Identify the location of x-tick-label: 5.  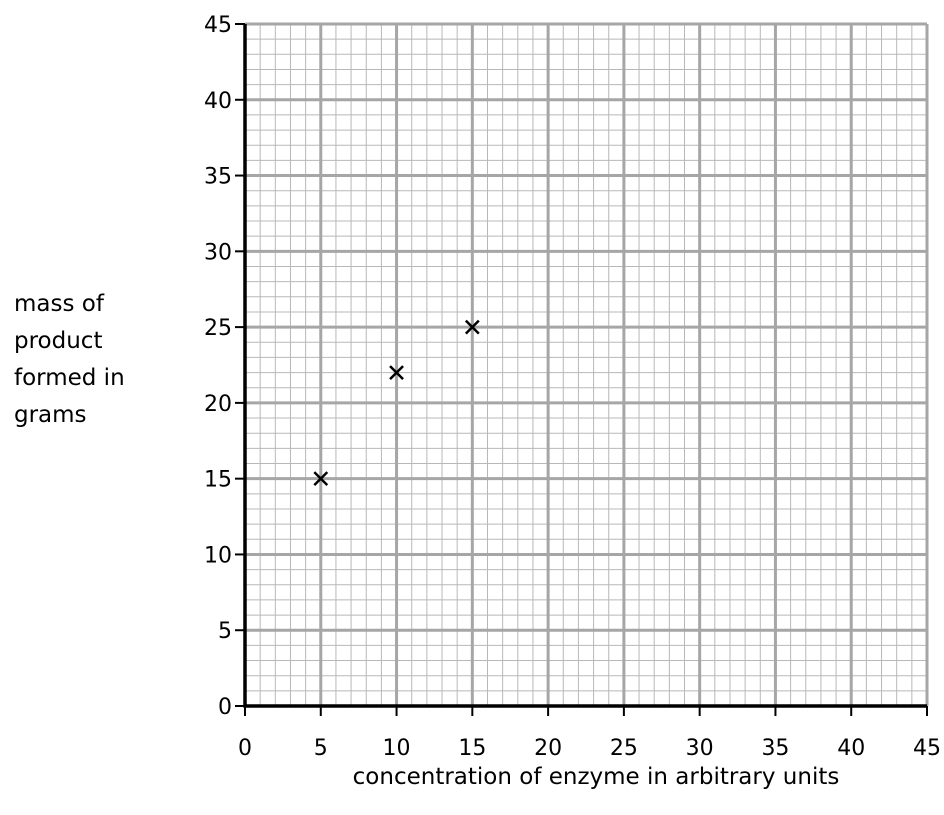
(321, 748).